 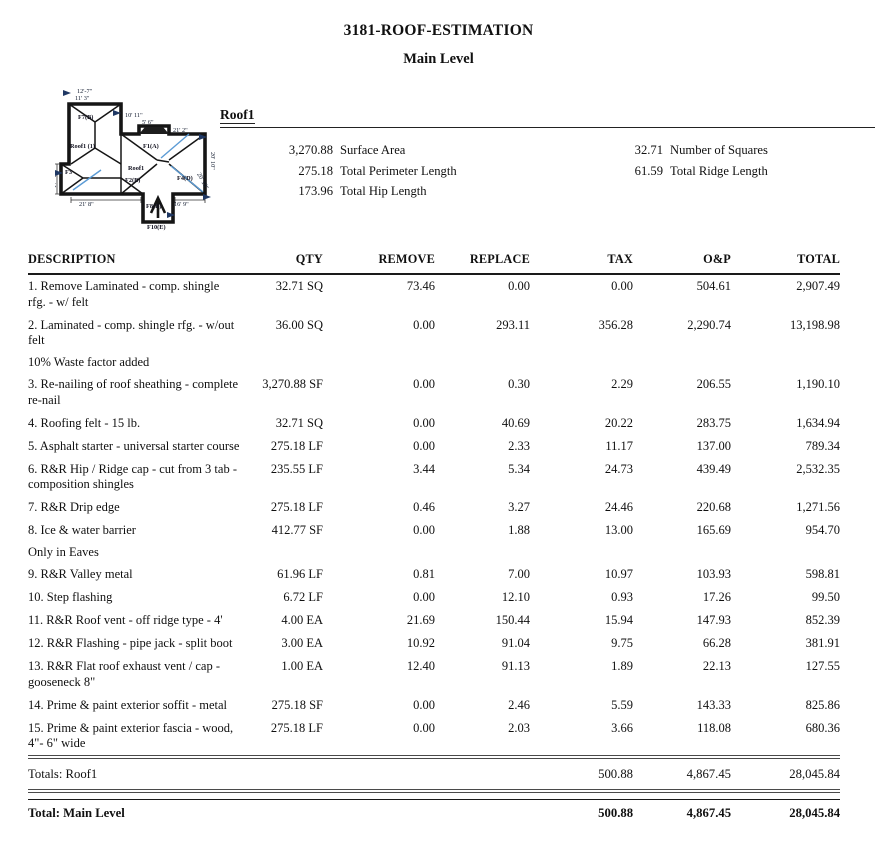 I want to click on cell-replace: 0.00, so click(x=519, y=286).